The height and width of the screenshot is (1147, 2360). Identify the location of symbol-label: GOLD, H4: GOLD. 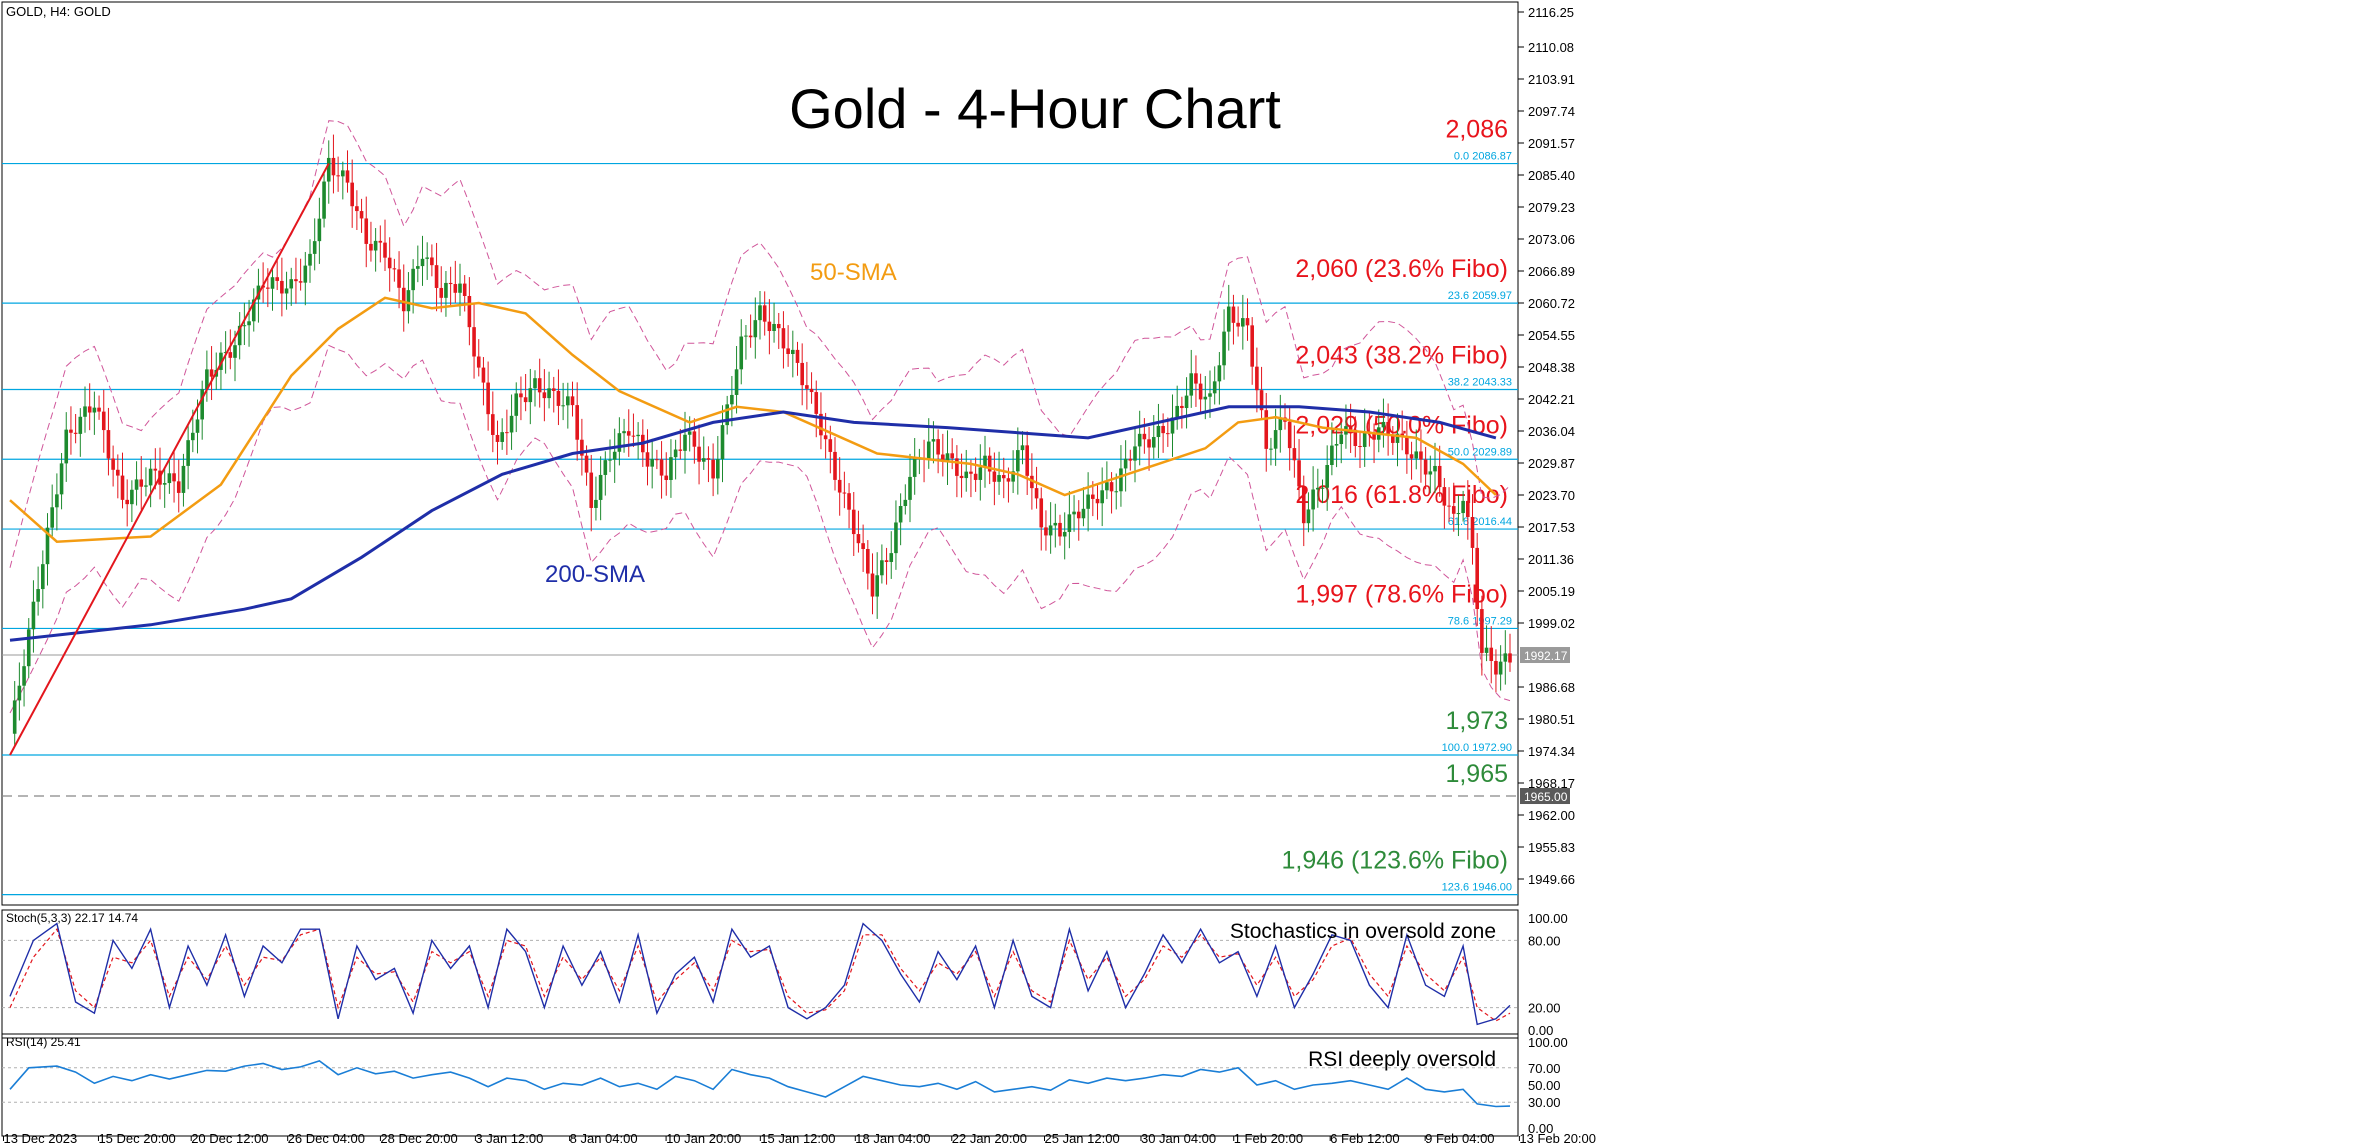
(58, 11).